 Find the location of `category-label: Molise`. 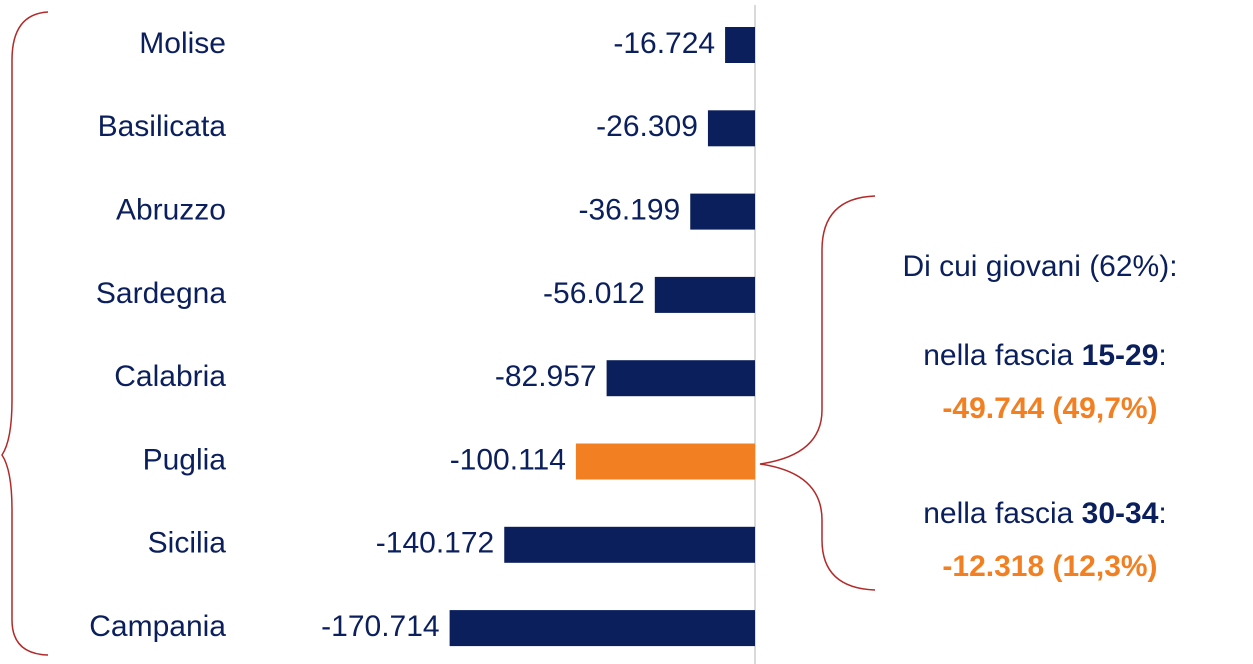

category-label: Molise is located at coordinates (182, 43).